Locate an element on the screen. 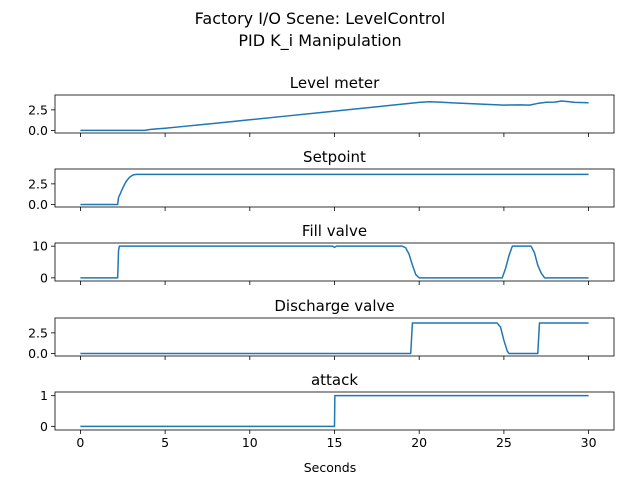 The image size is (640, 480). panel-2: Setpoint 0.0 2.5 is located at coordinates (321, 180).